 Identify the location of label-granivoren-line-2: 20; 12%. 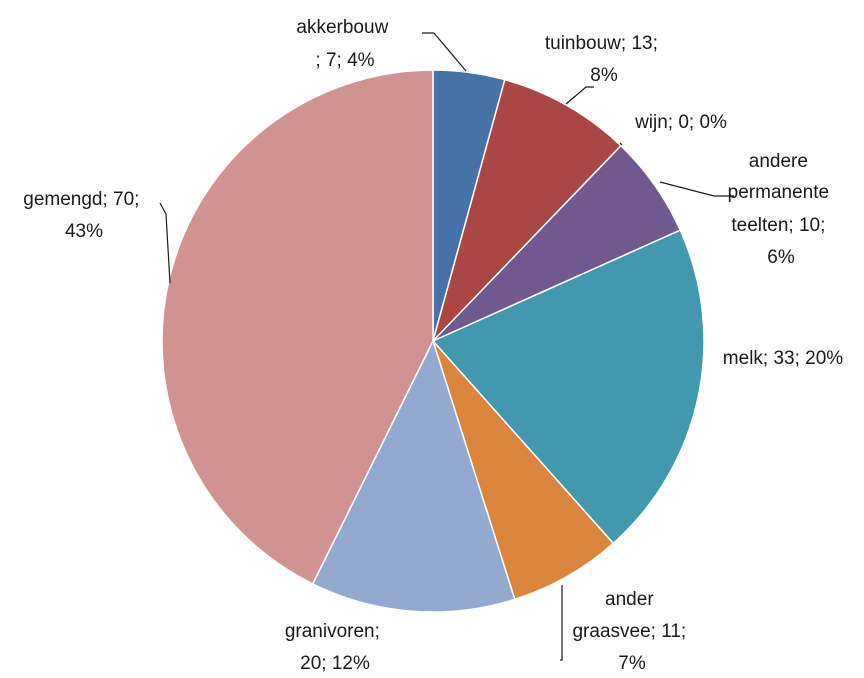
(335, 663).